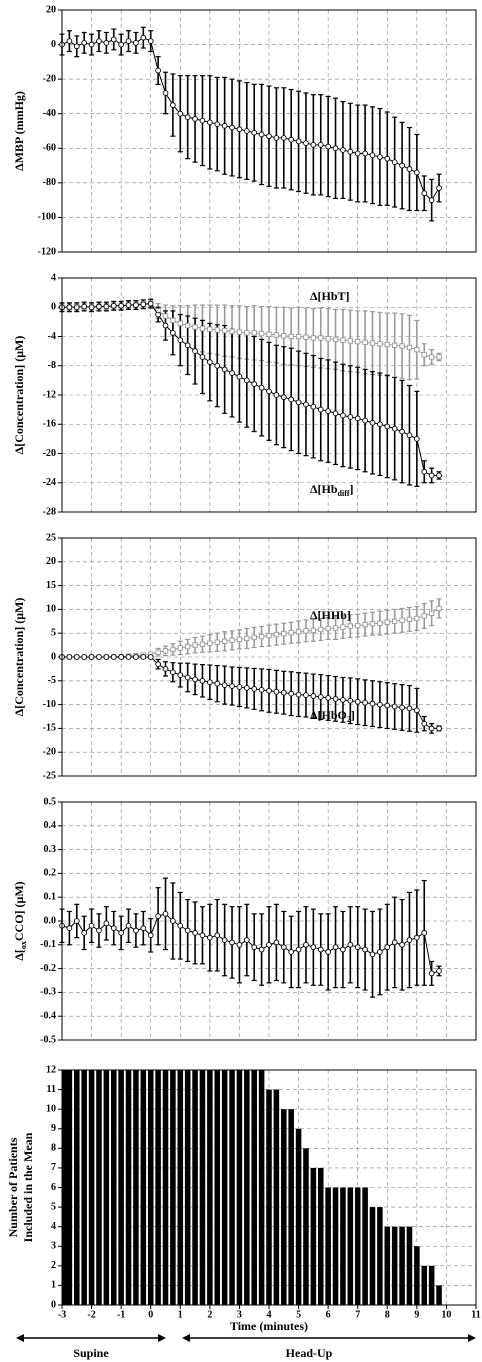 The height and width of the screenshot is (1362, 482). What do you see at coordinates (50, 849) in the screenshot?
I see `y-tick-label: 0.3` at bounding box center [50, 849].